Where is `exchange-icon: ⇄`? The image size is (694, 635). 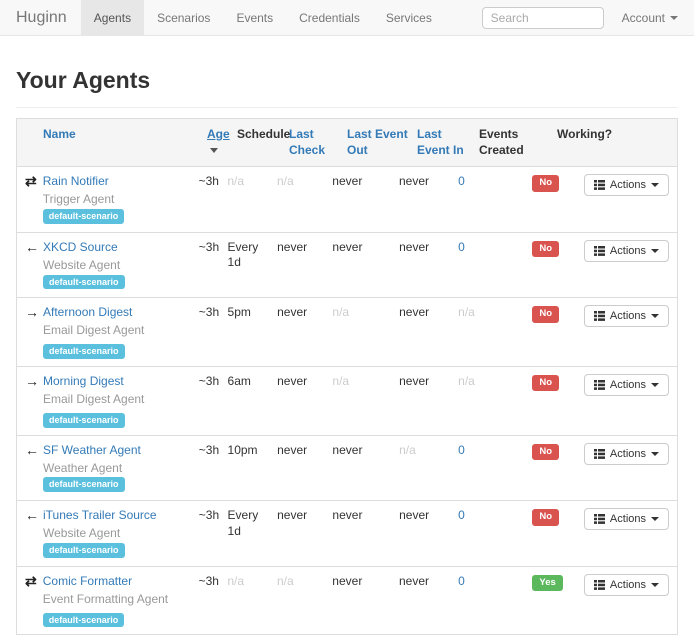 exchange-icon: ⇄ is located at coordinates (31, 181).